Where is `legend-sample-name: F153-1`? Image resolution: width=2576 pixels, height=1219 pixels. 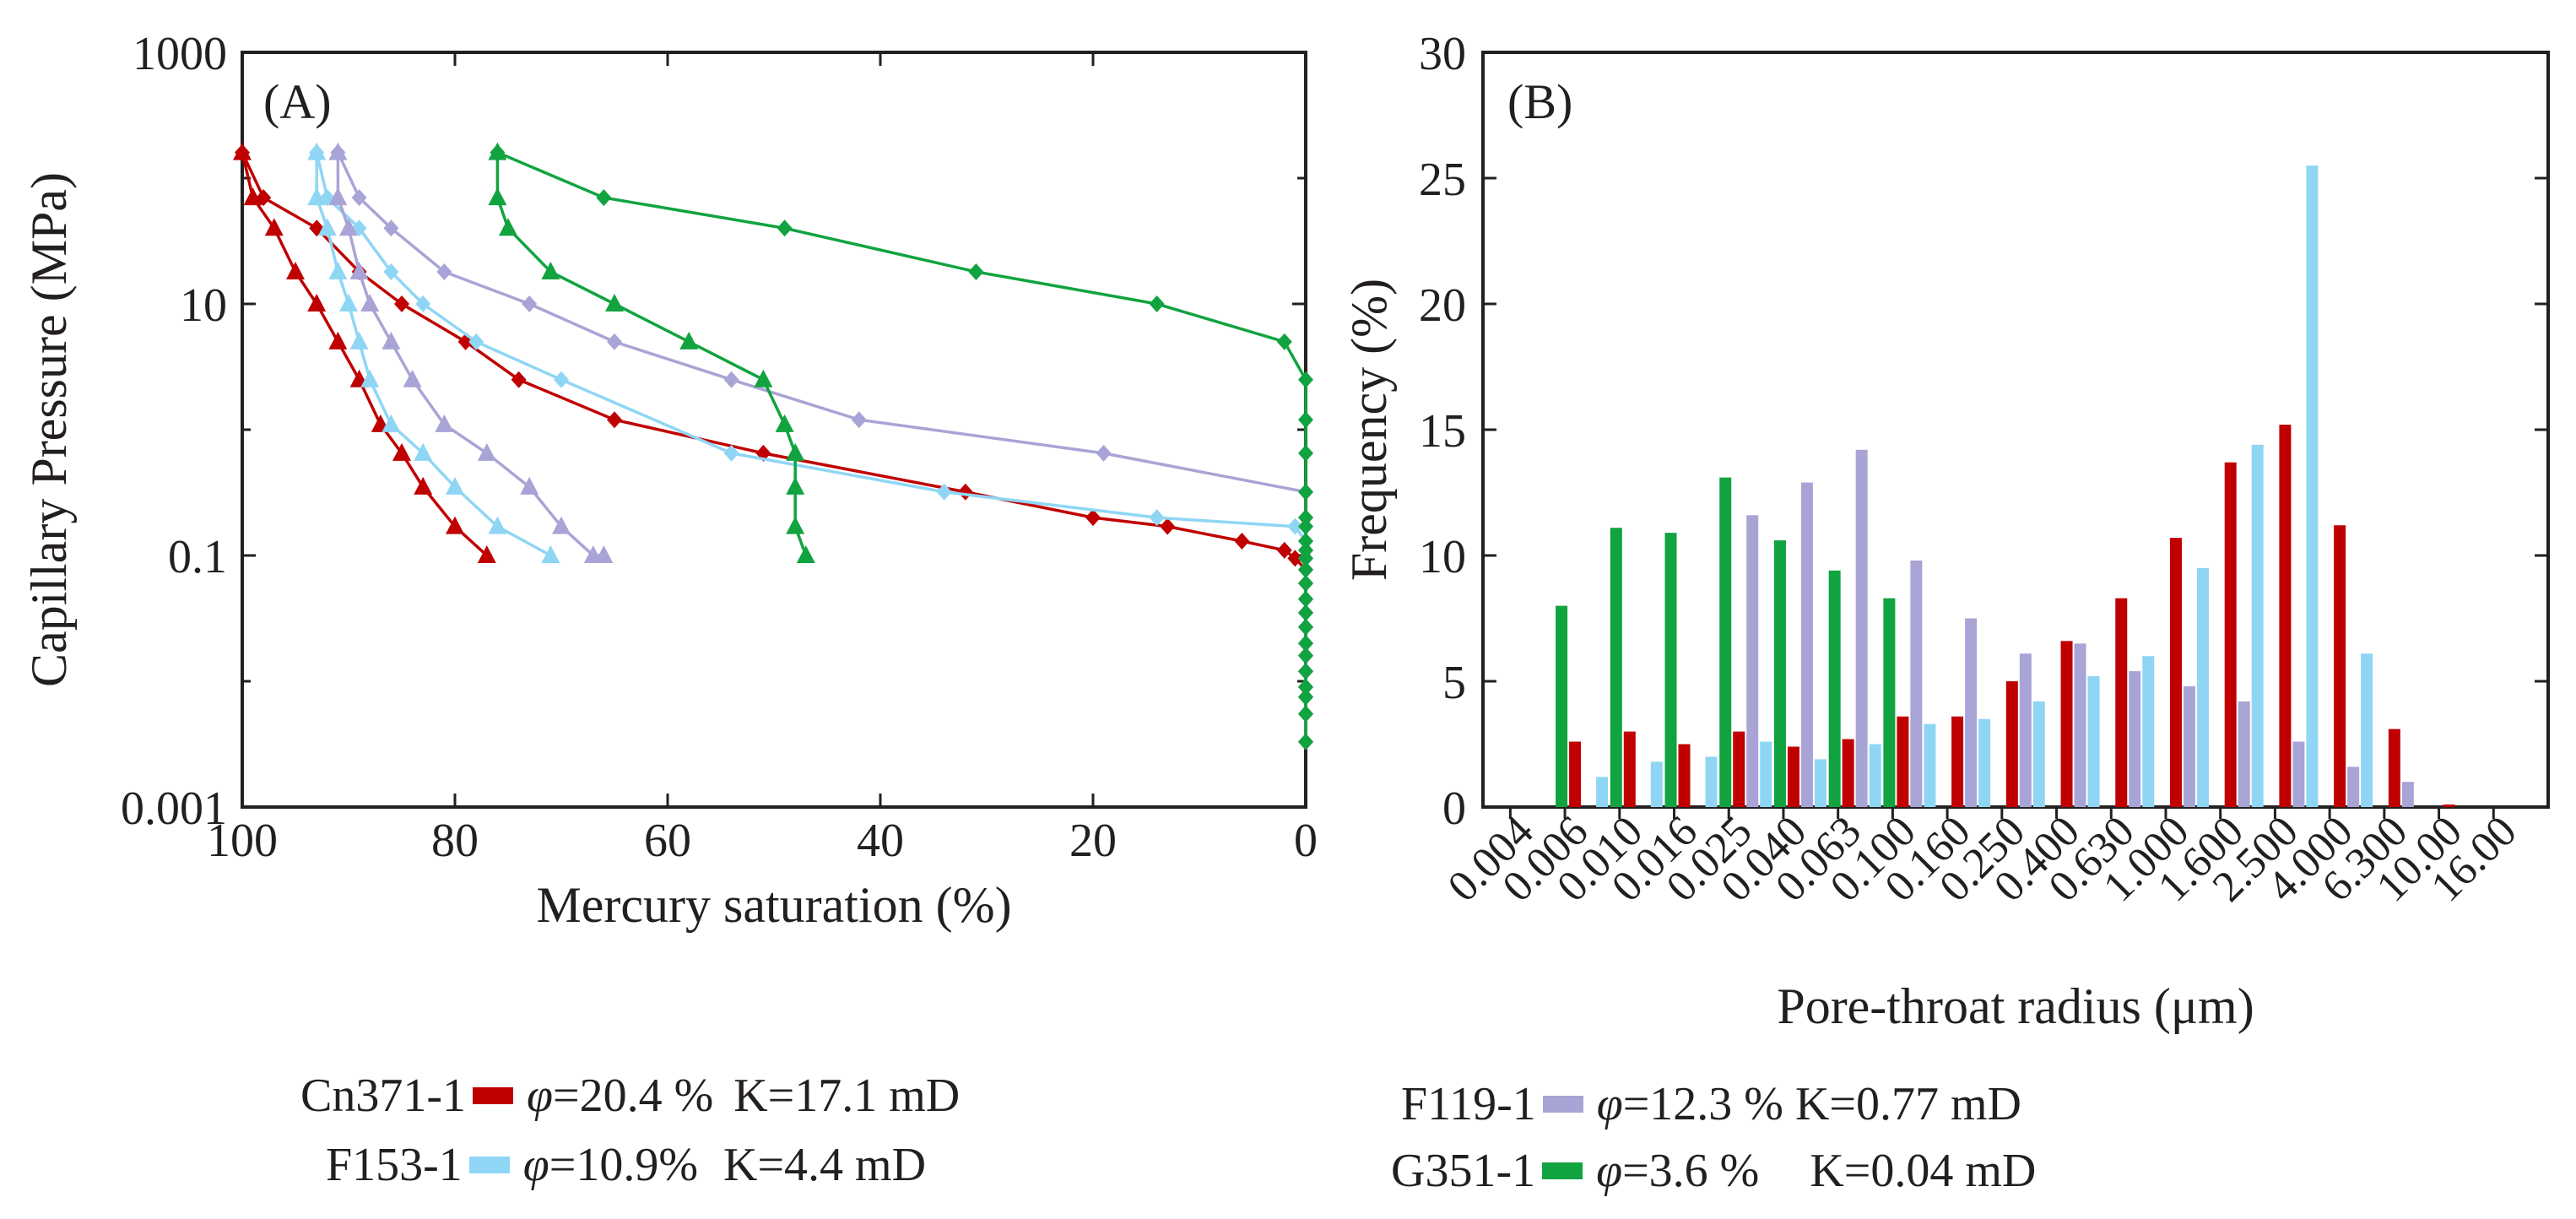
legend-sample-name: F153-1 is located at coordinates (394, 1165).